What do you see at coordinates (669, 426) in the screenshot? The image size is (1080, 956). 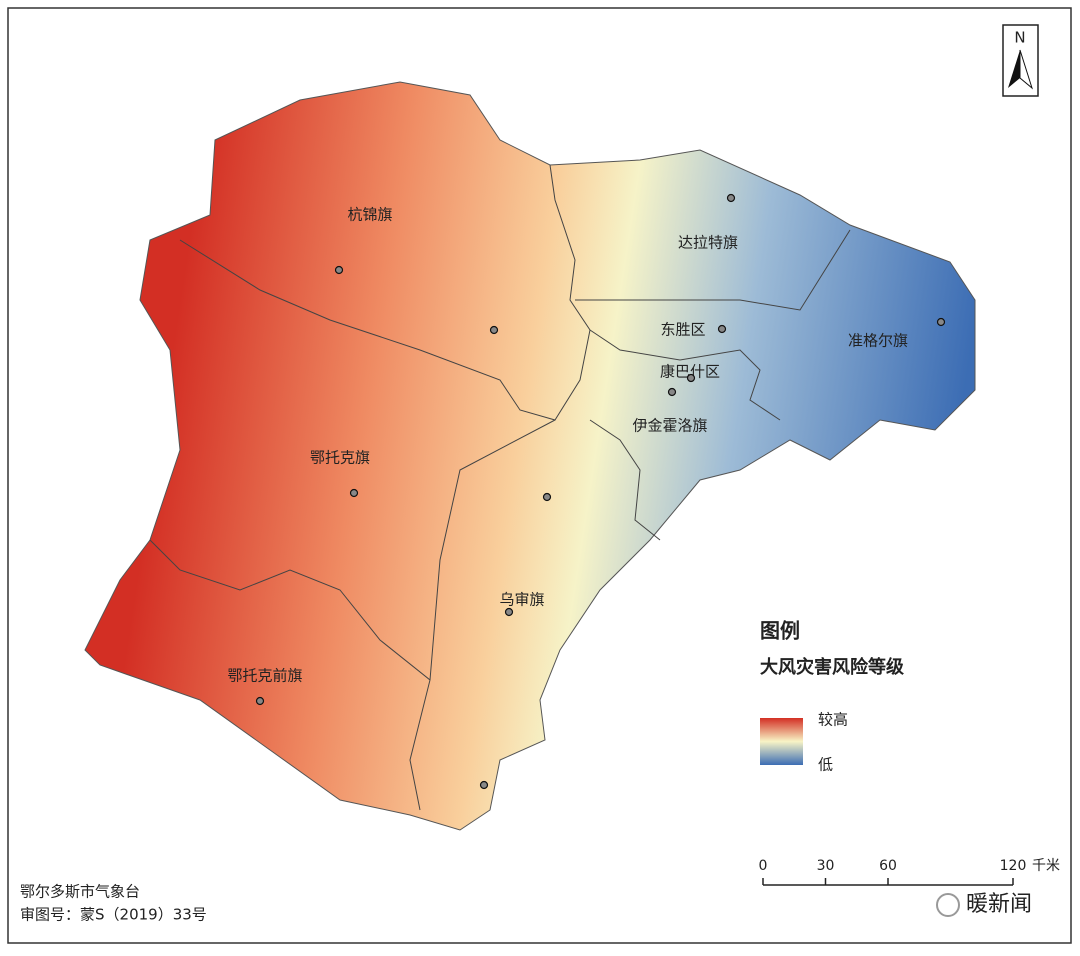 I see `region-label: 伊金霍洛旗` at bounding box center [669, 426].